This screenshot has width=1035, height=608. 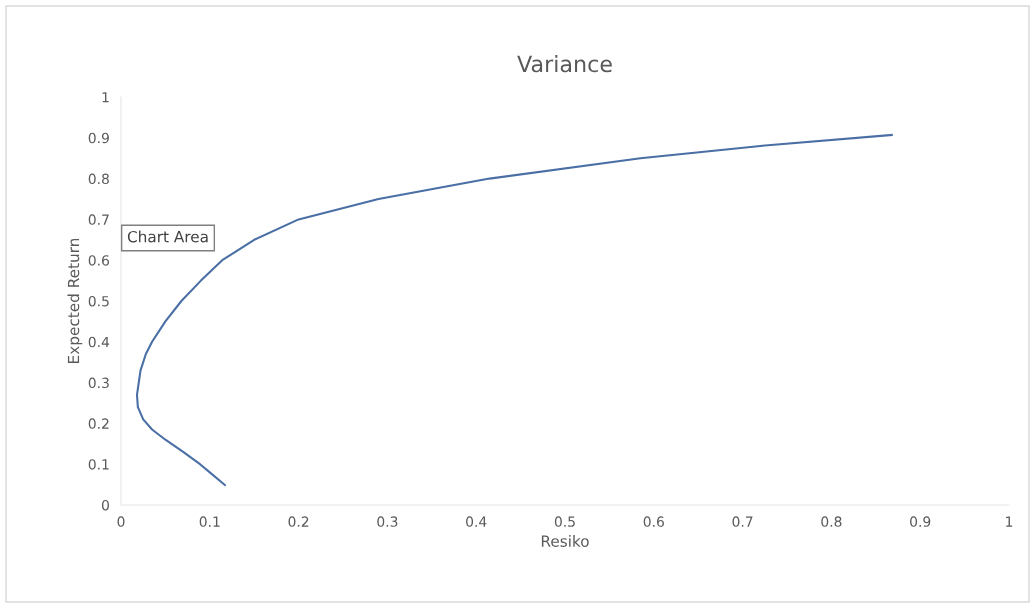 I want to click on x-tick-label: 0.3, so click(x=387, y=521).